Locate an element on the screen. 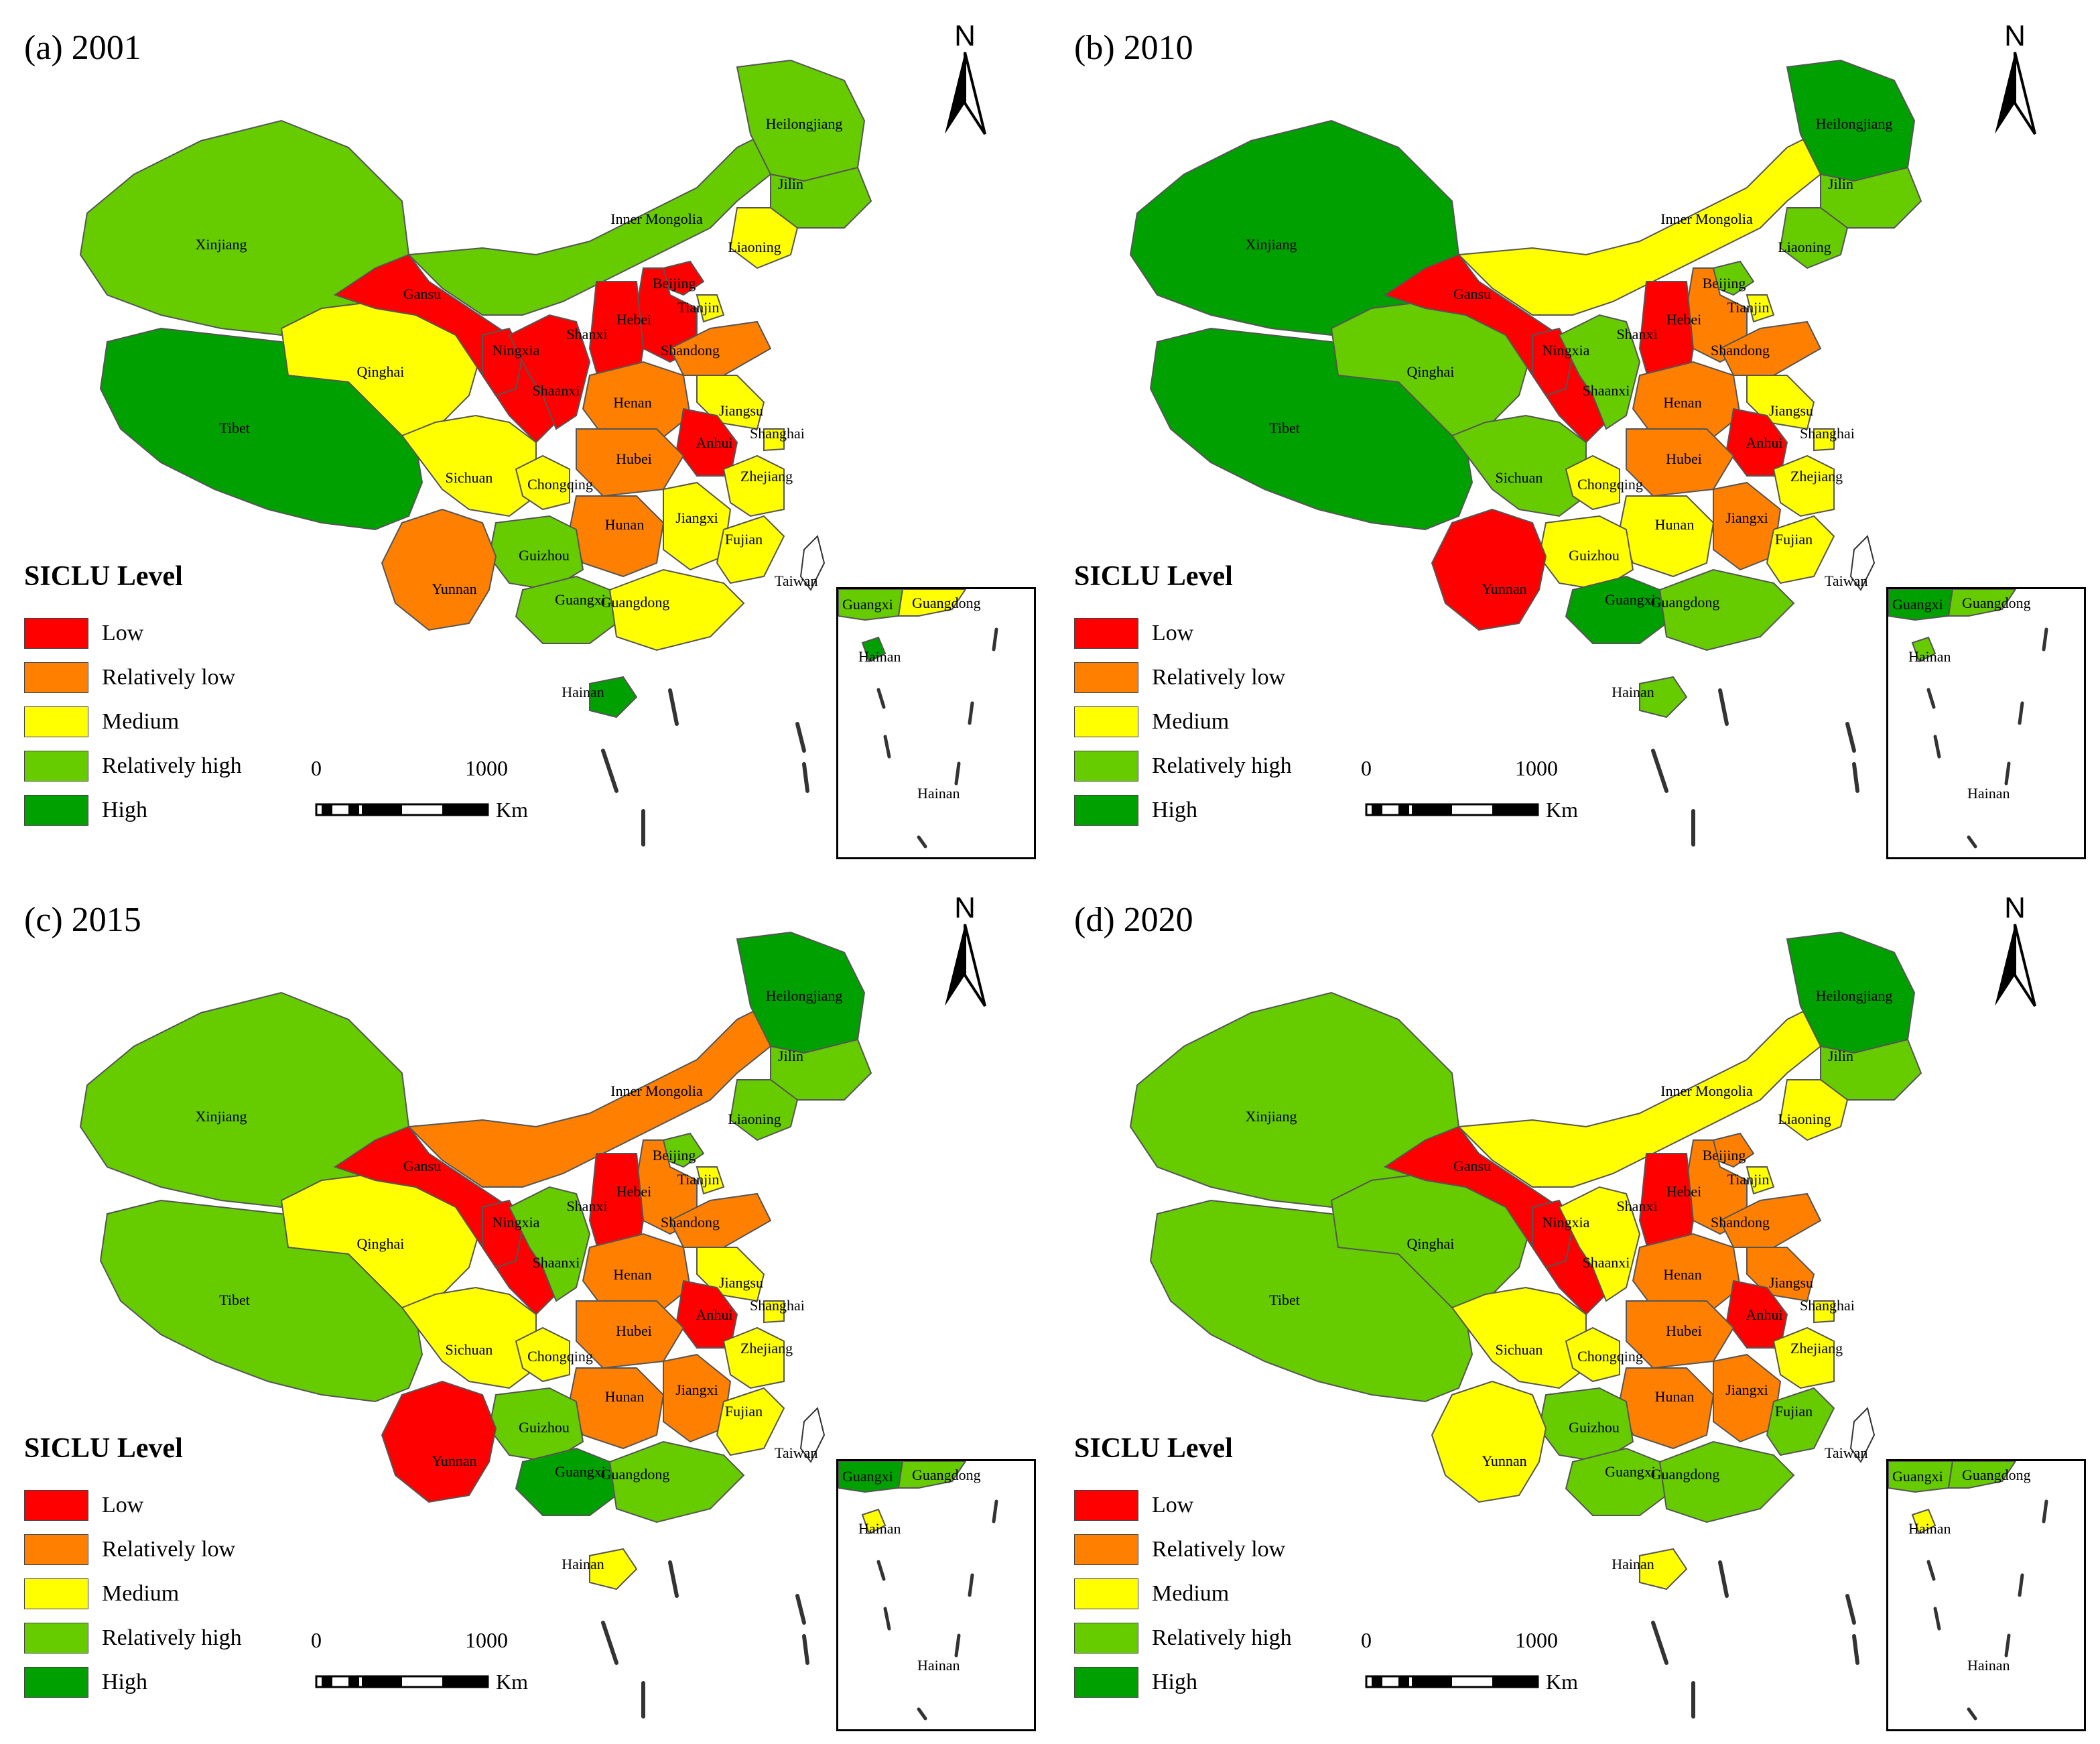 The width and height of the screenshot is (2100, 1744). panel-title: (d) 2020 is located at coordinates (1133, 920).